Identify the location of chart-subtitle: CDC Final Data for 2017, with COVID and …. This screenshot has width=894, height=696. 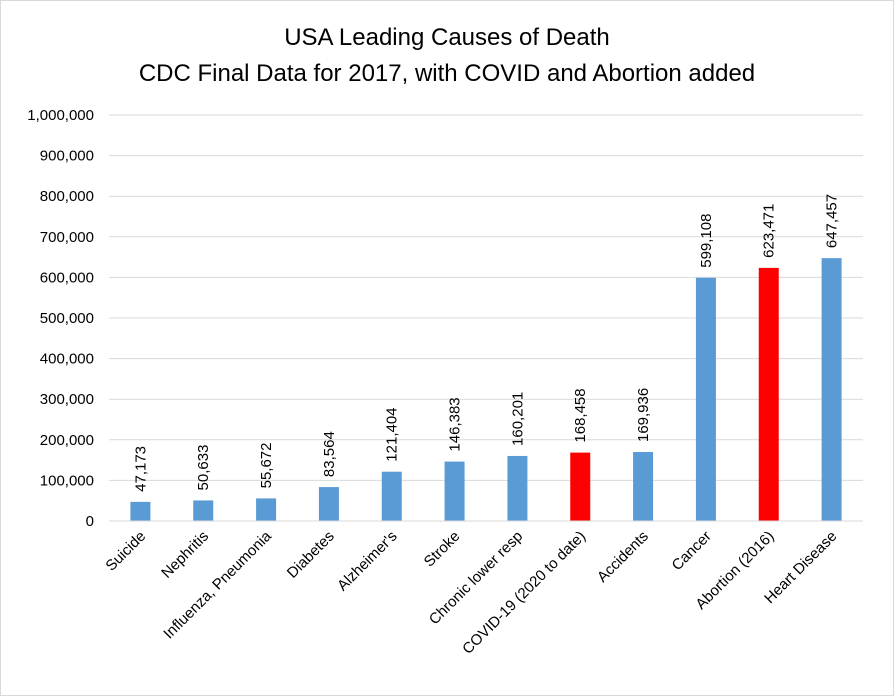
(447, 73).